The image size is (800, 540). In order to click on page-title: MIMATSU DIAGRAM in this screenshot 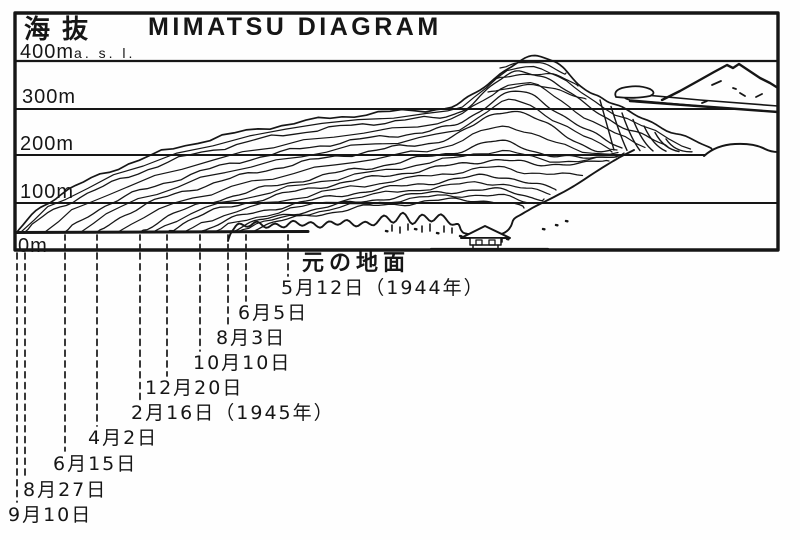, I will do `click(295, 27)`.